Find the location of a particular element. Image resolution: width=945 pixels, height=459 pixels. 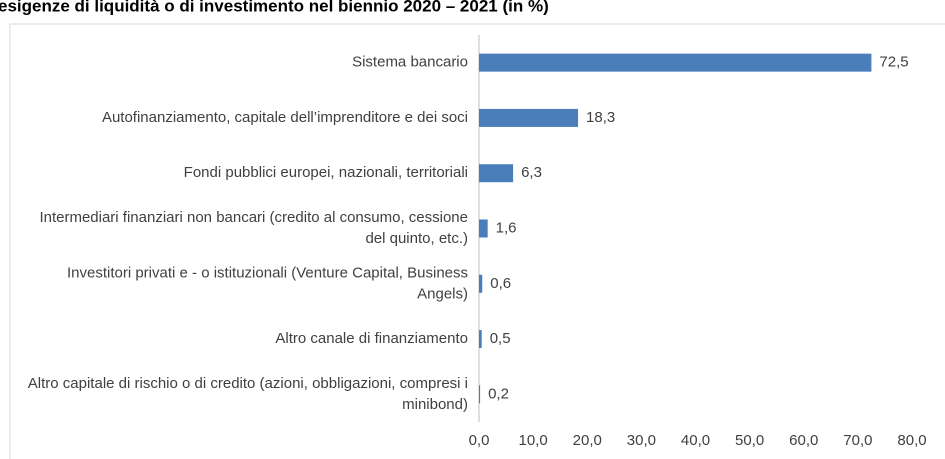

x-tick-label: 10,0 is located at coordinates (533, 440).